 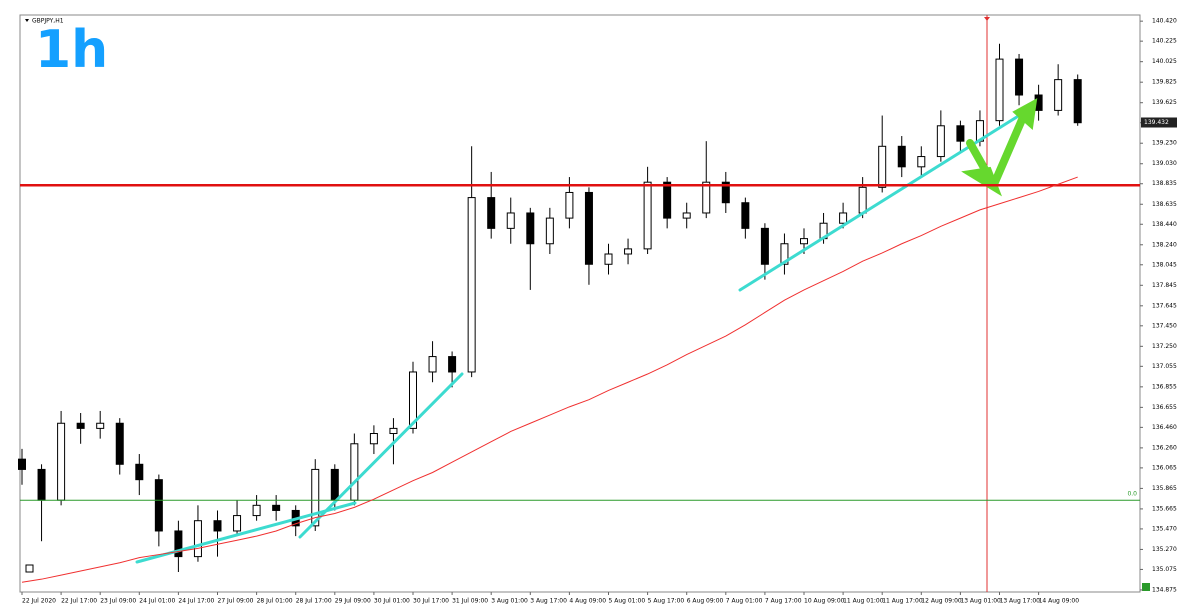 I want to click on x-tick-label: 11 Aug 17:00, so click(x=902, y=601).